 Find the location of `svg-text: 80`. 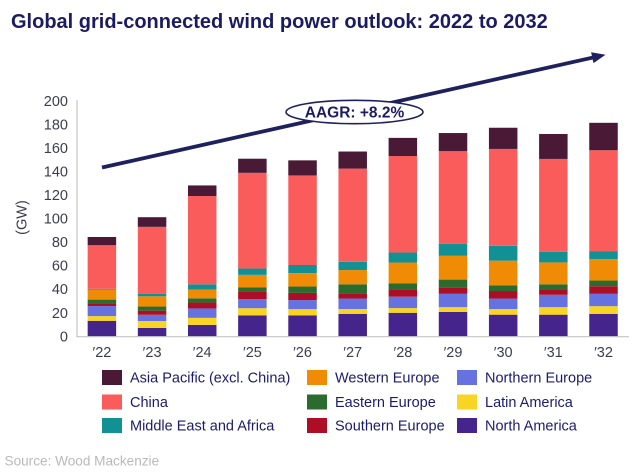

svg-text: 80 is located at coordinates (60, 243).